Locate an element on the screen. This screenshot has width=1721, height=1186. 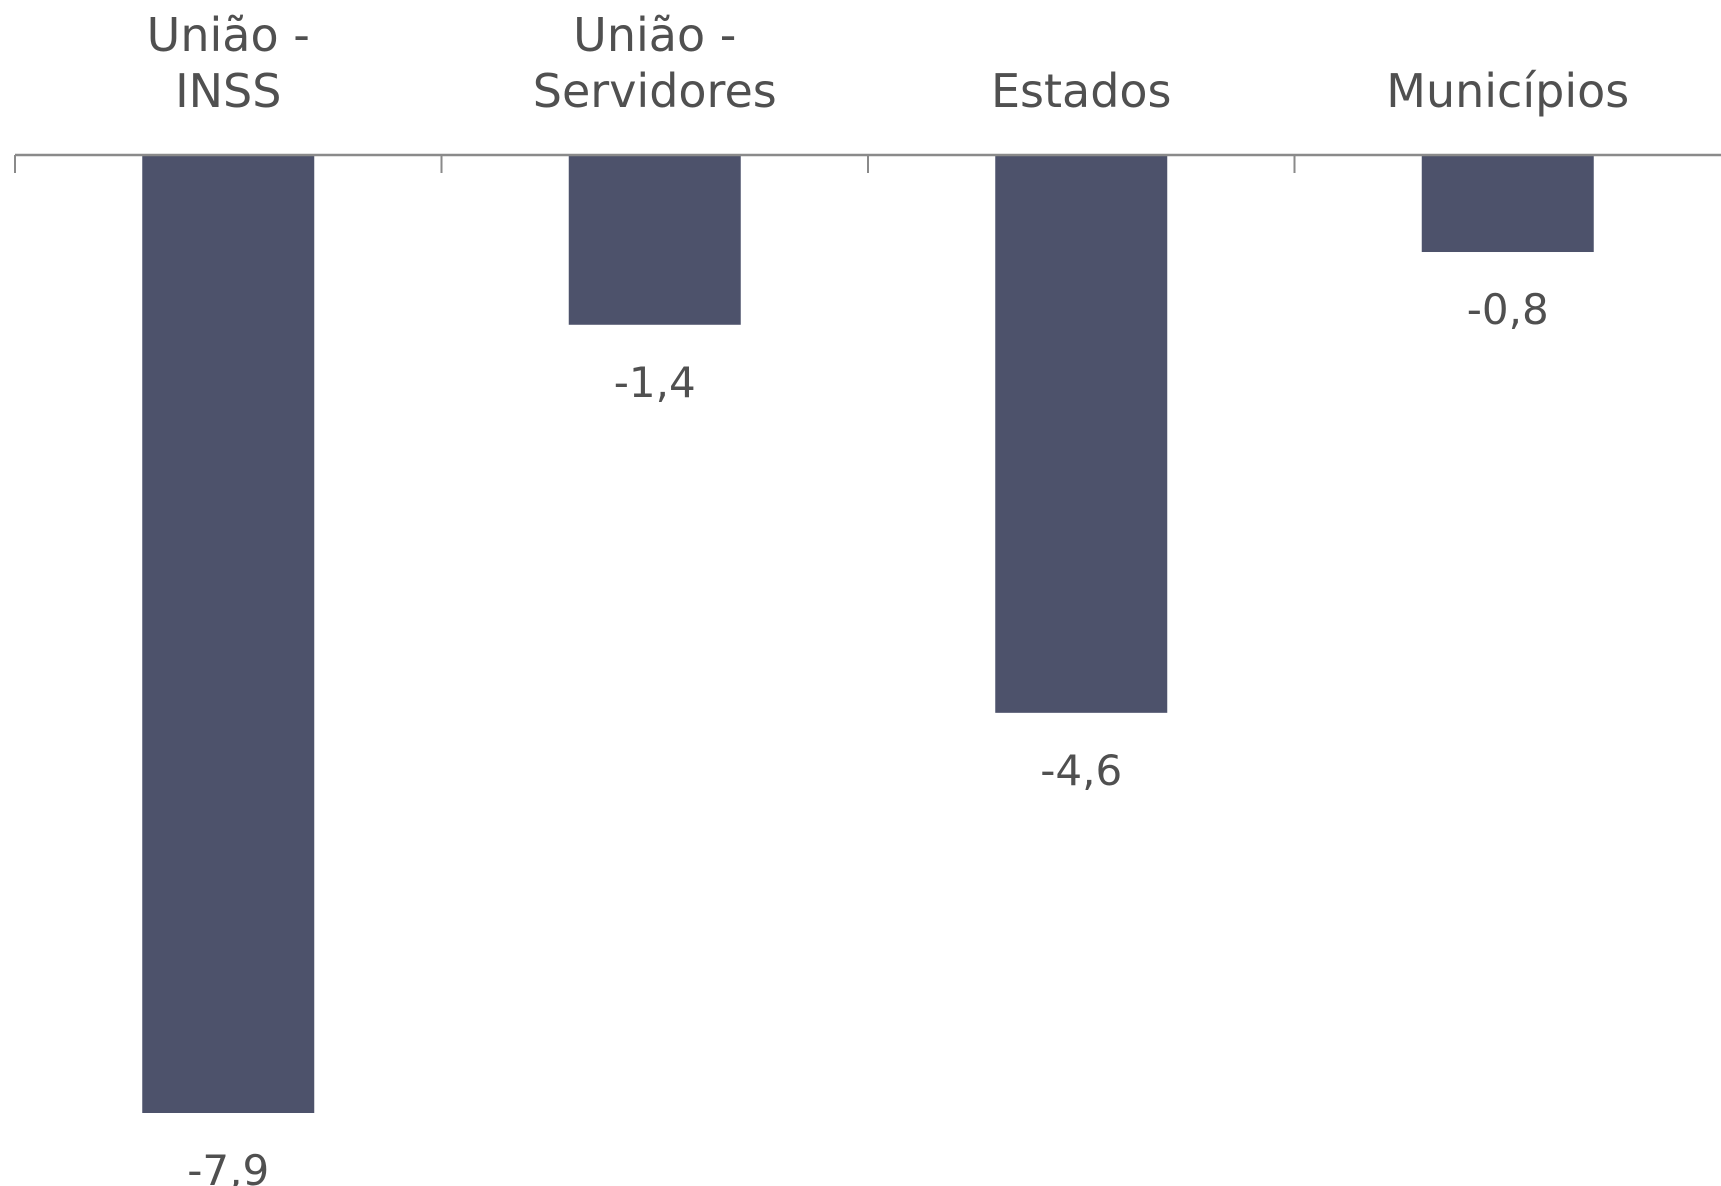
data-label: -4,6 is located at coordinates (1081, 770).